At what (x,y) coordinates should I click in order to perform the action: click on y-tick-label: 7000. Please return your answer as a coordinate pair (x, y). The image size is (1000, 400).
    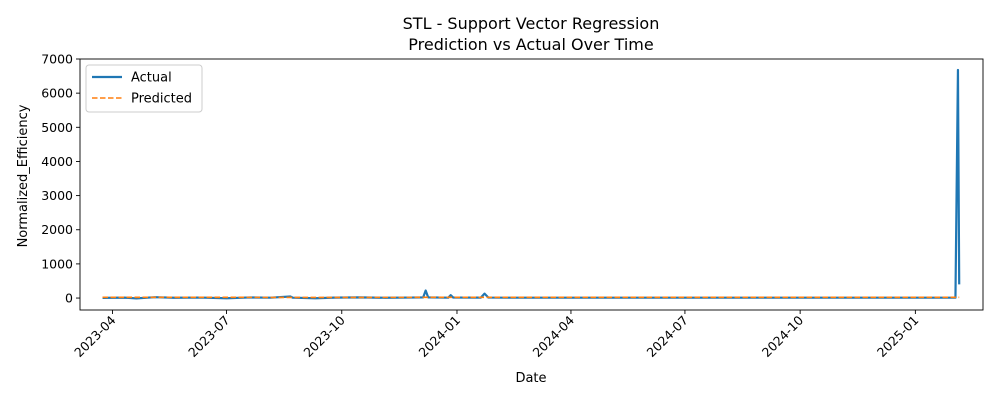
    Looking at the image, I should click on (57, 59).